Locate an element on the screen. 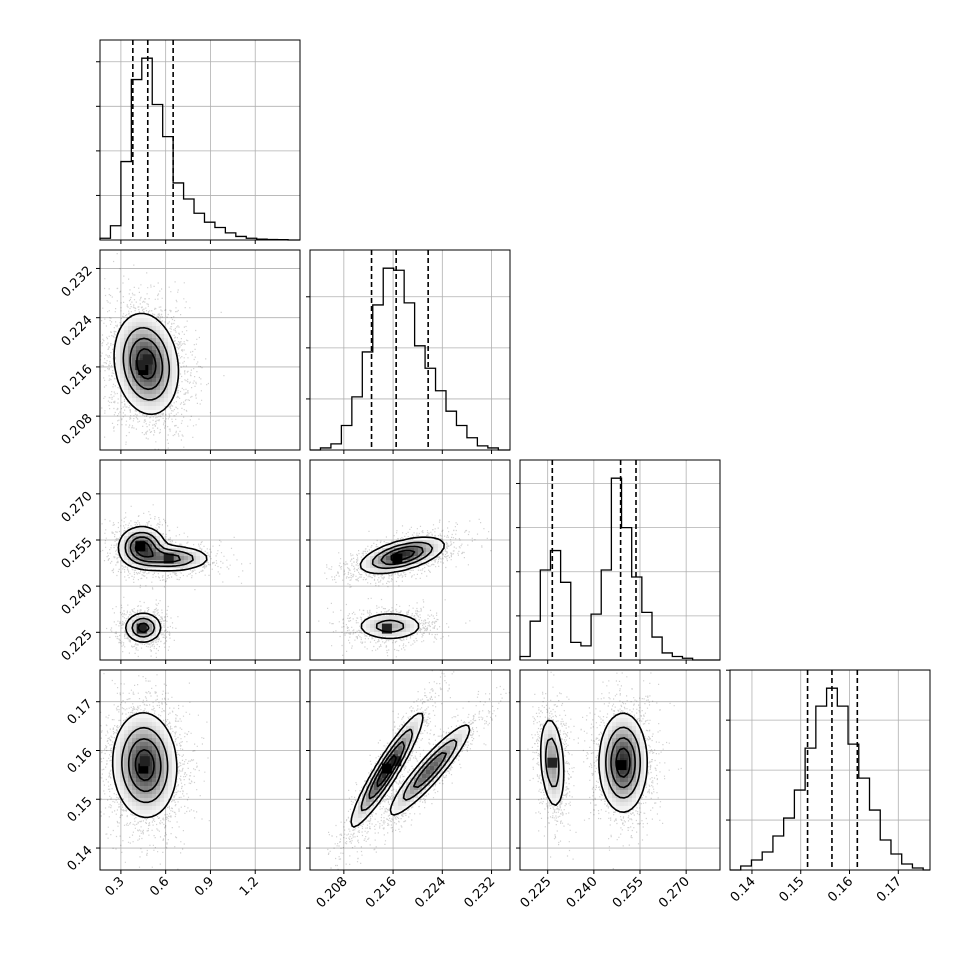 The height and width of the screenshot is (970, 970). y-tick-label-3-0: 0.14 is located at coordinates (80, 858).